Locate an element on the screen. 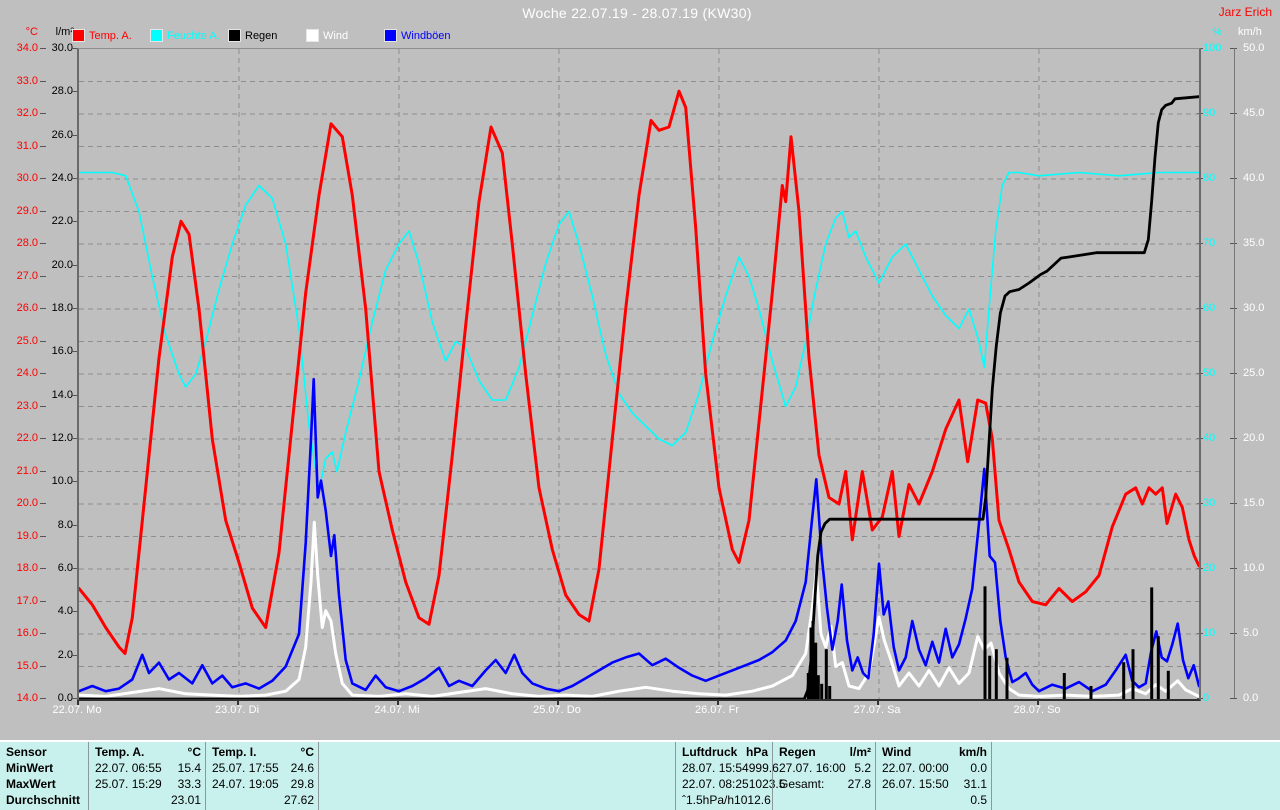 Image resolution: width=1280 pixels, height=810 pixels. axis-tick-label: 34.0 is located at coordinates (27, 48).